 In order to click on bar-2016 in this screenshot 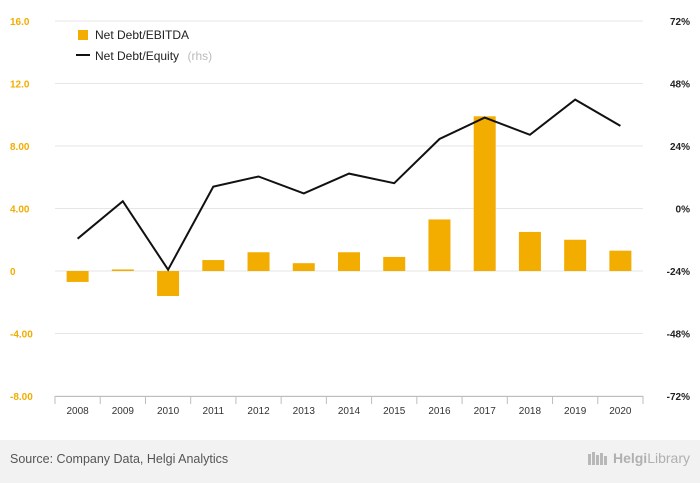, I will do `click(439, 245)`.